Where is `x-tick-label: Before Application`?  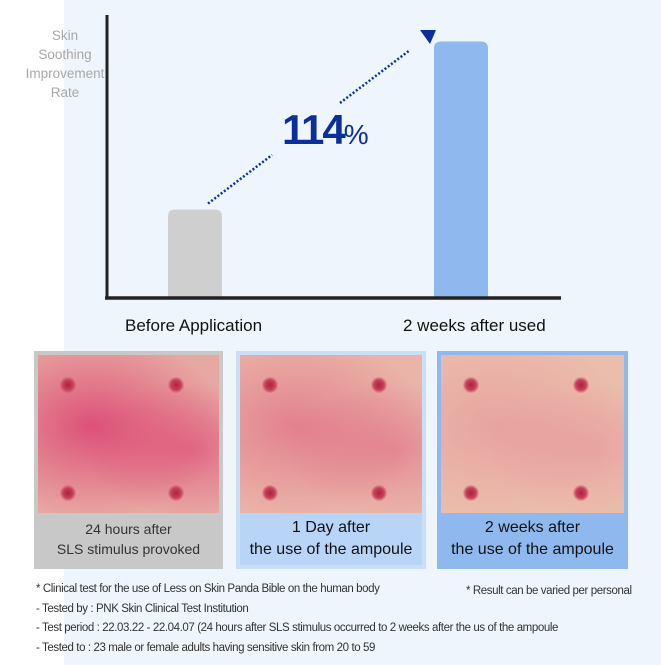 x-tick-label: Before Application is located at coordinates (194, 325).